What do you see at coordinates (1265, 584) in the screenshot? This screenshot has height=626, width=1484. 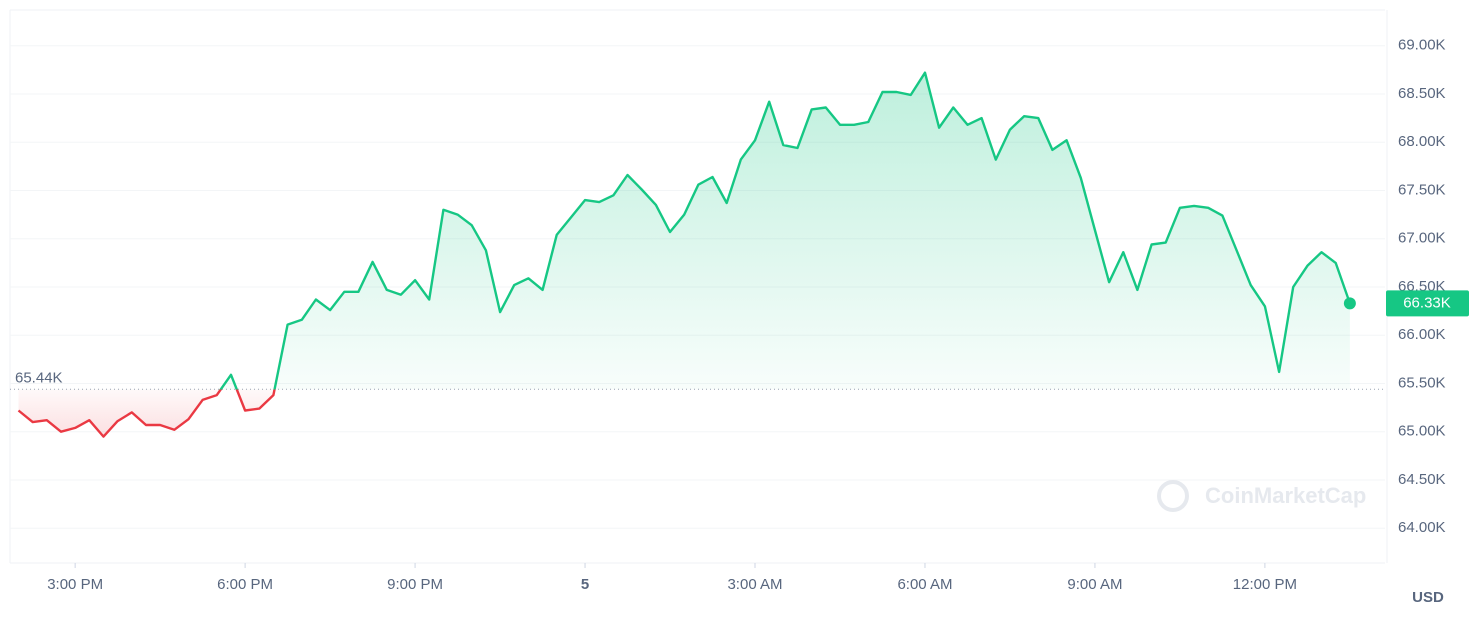 I see `x-tick-label: 12:00 PM` at bounding box center [1265, 584].